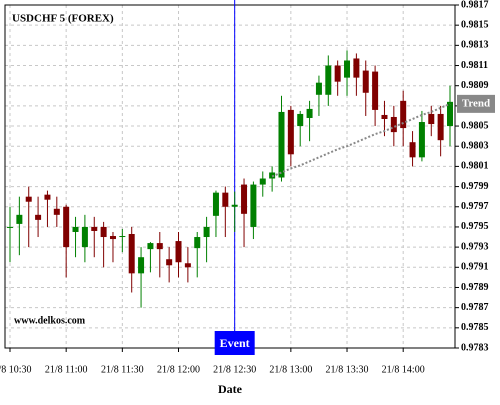 The width and height of the screenshot is (500, 405). I want to click on y-tick-label: 0.9817, so click(475, 5).